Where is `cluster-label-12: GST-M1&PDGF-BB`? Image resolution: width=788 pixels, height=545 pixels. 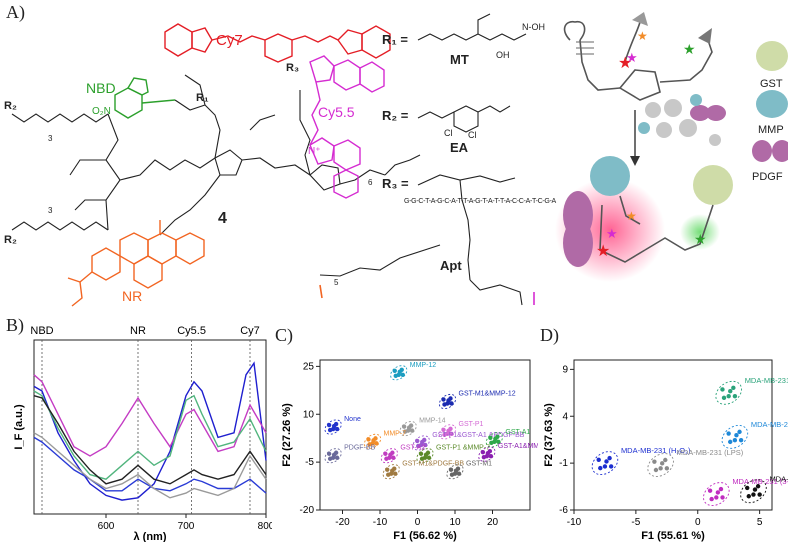 cluster-label-12: GST-M1&PDGF-BB is located at coordinates (433, 464).